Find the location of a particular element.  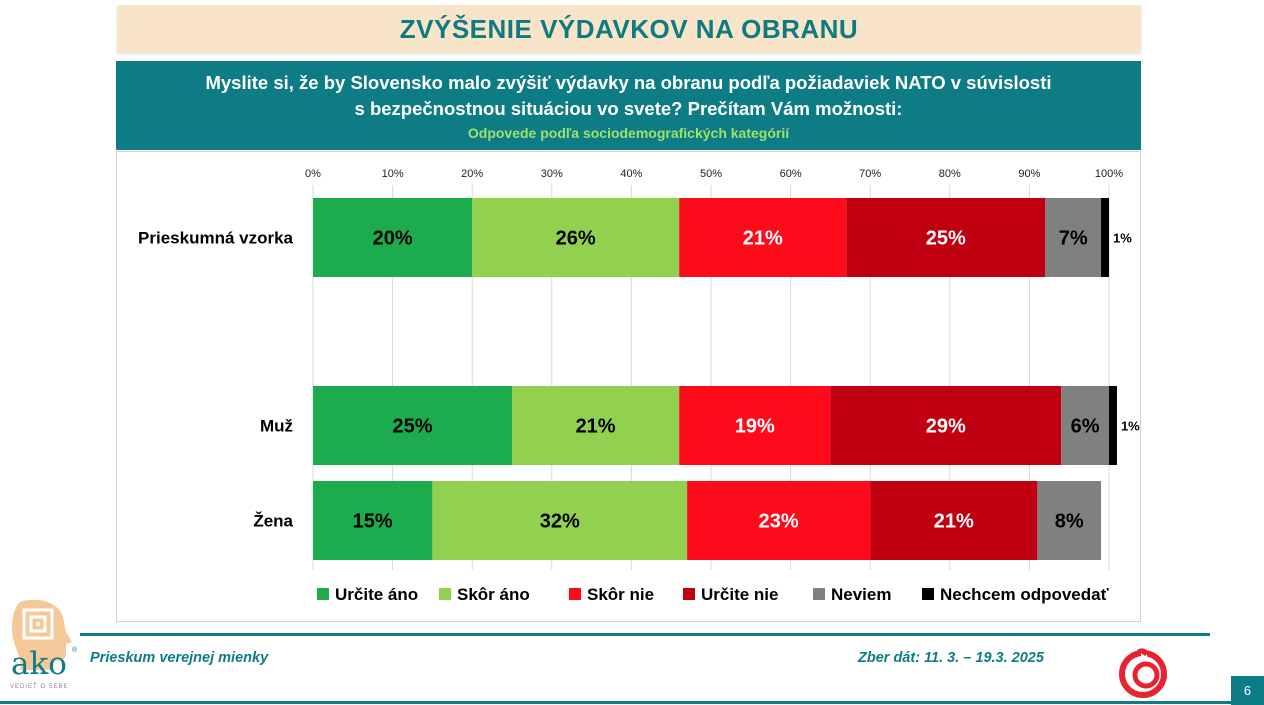

data-label: 6% is located at coordinates (1085, 427).